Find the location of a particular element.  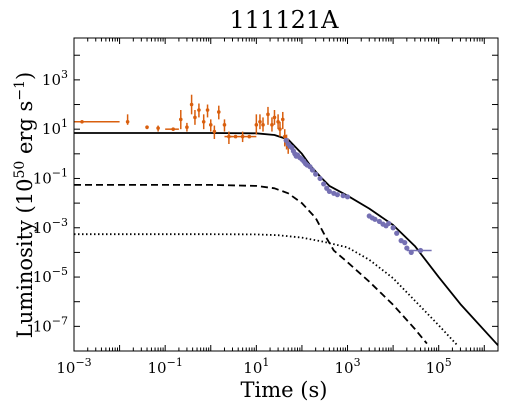

x-tick-label-exp: 3 is located at coordinates (357, 362).